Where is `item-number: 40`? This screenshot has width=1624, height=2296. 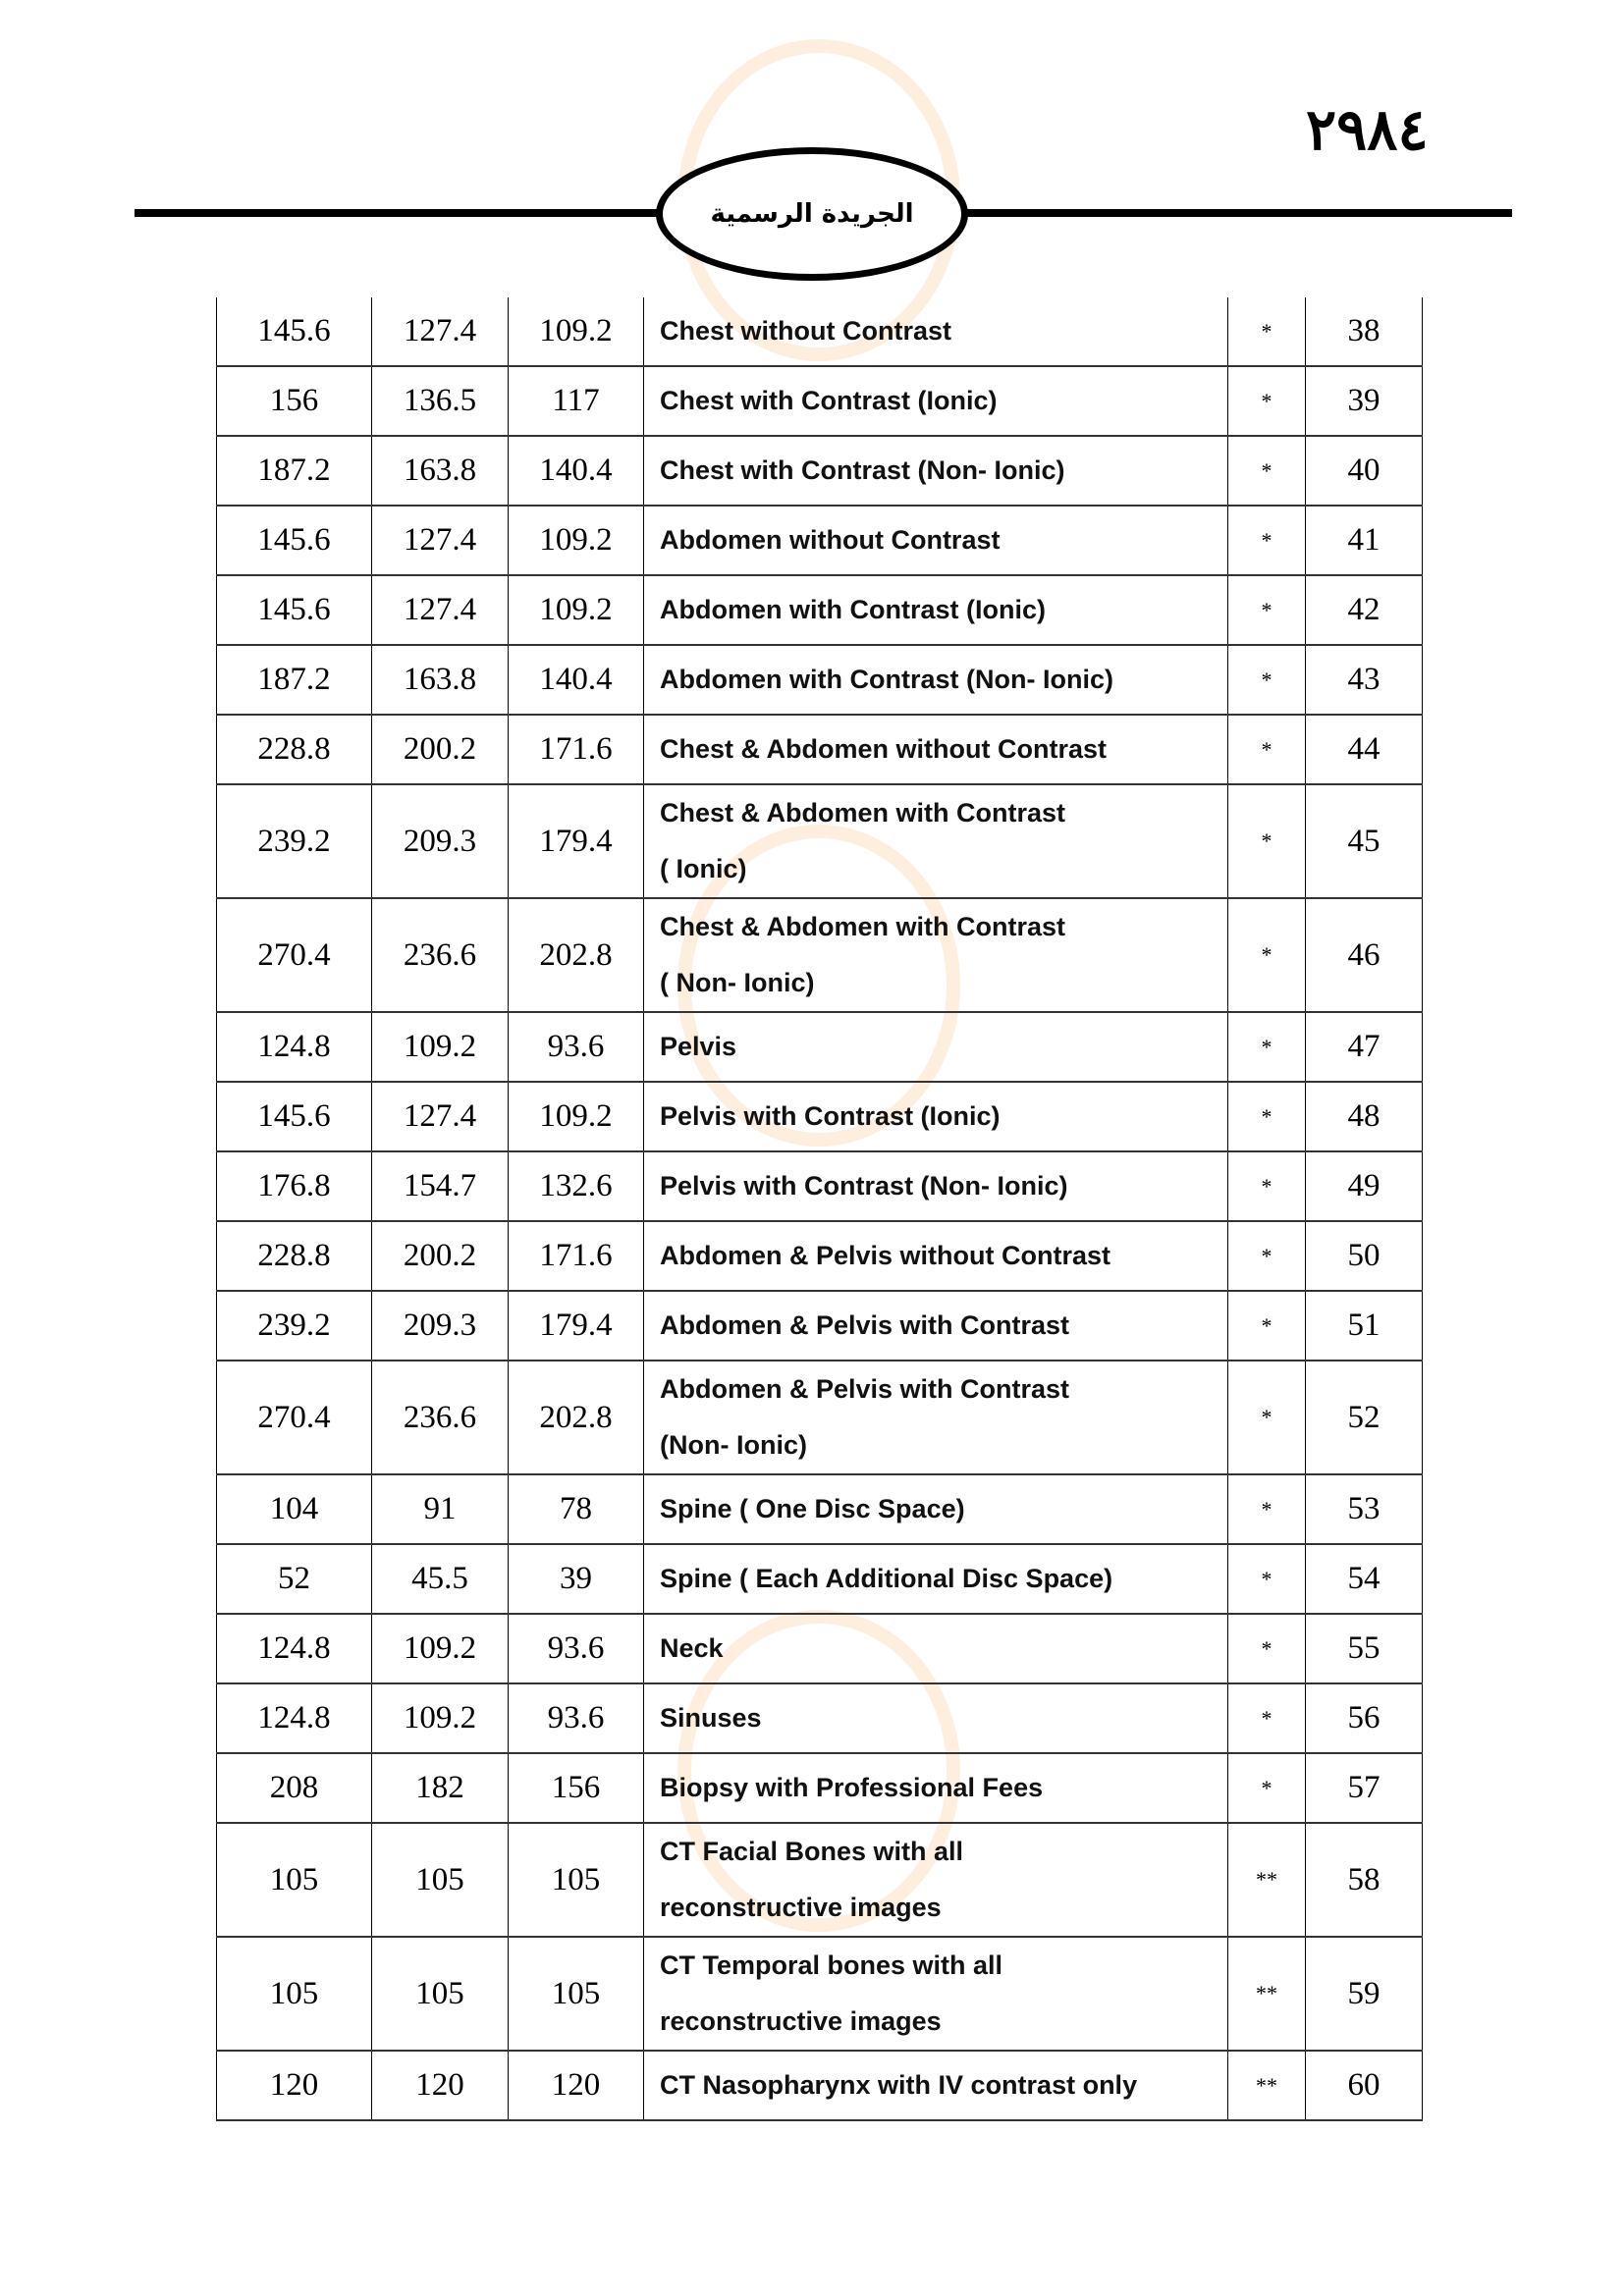
item-number: 40 is located at coordinates (1364, 471).